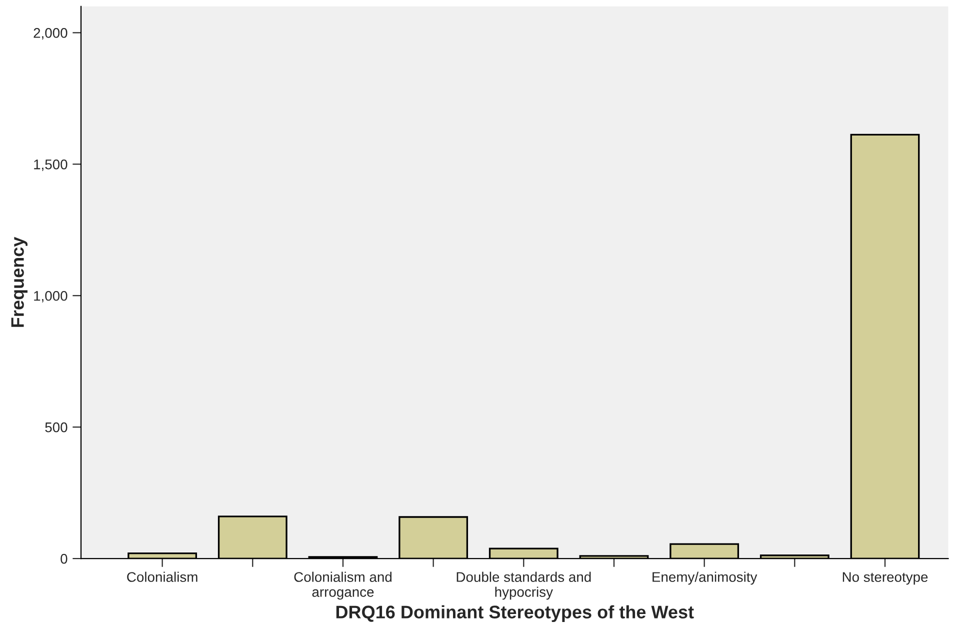  Describe the element at coordinates (64, 559) in the screenshot. I see `y-tick-label: 0` at that location.